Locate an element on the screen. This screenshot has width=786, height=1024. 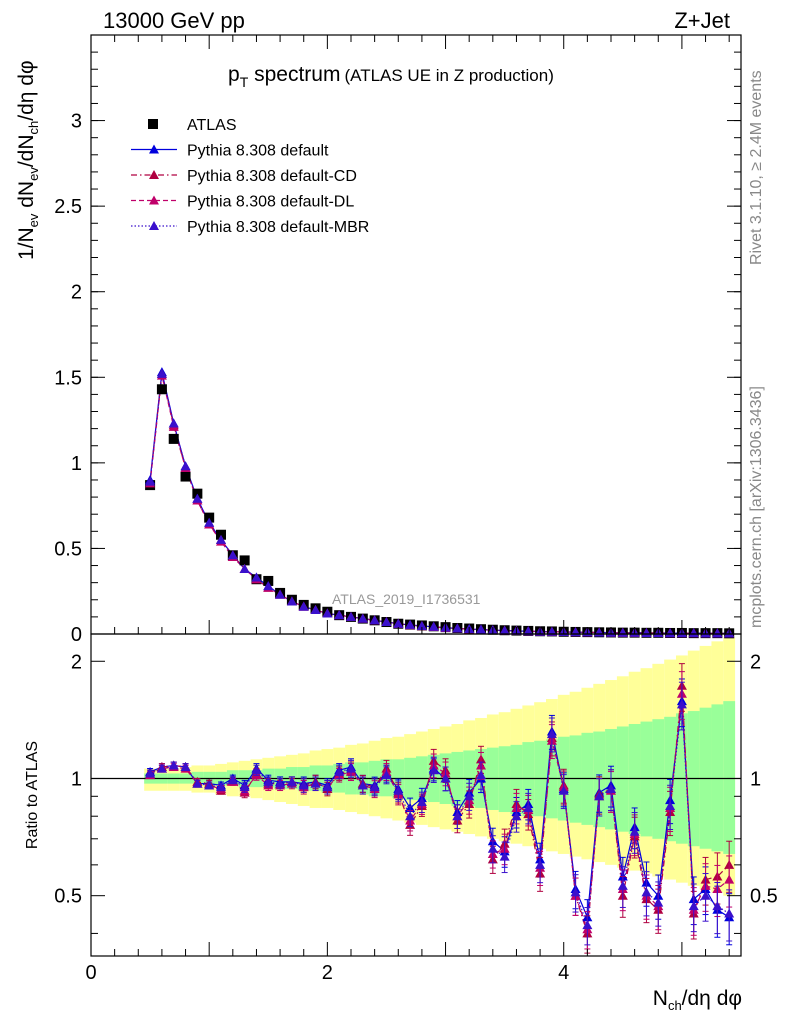
x-tick-label: 4 is located at coordinates (563, 973).